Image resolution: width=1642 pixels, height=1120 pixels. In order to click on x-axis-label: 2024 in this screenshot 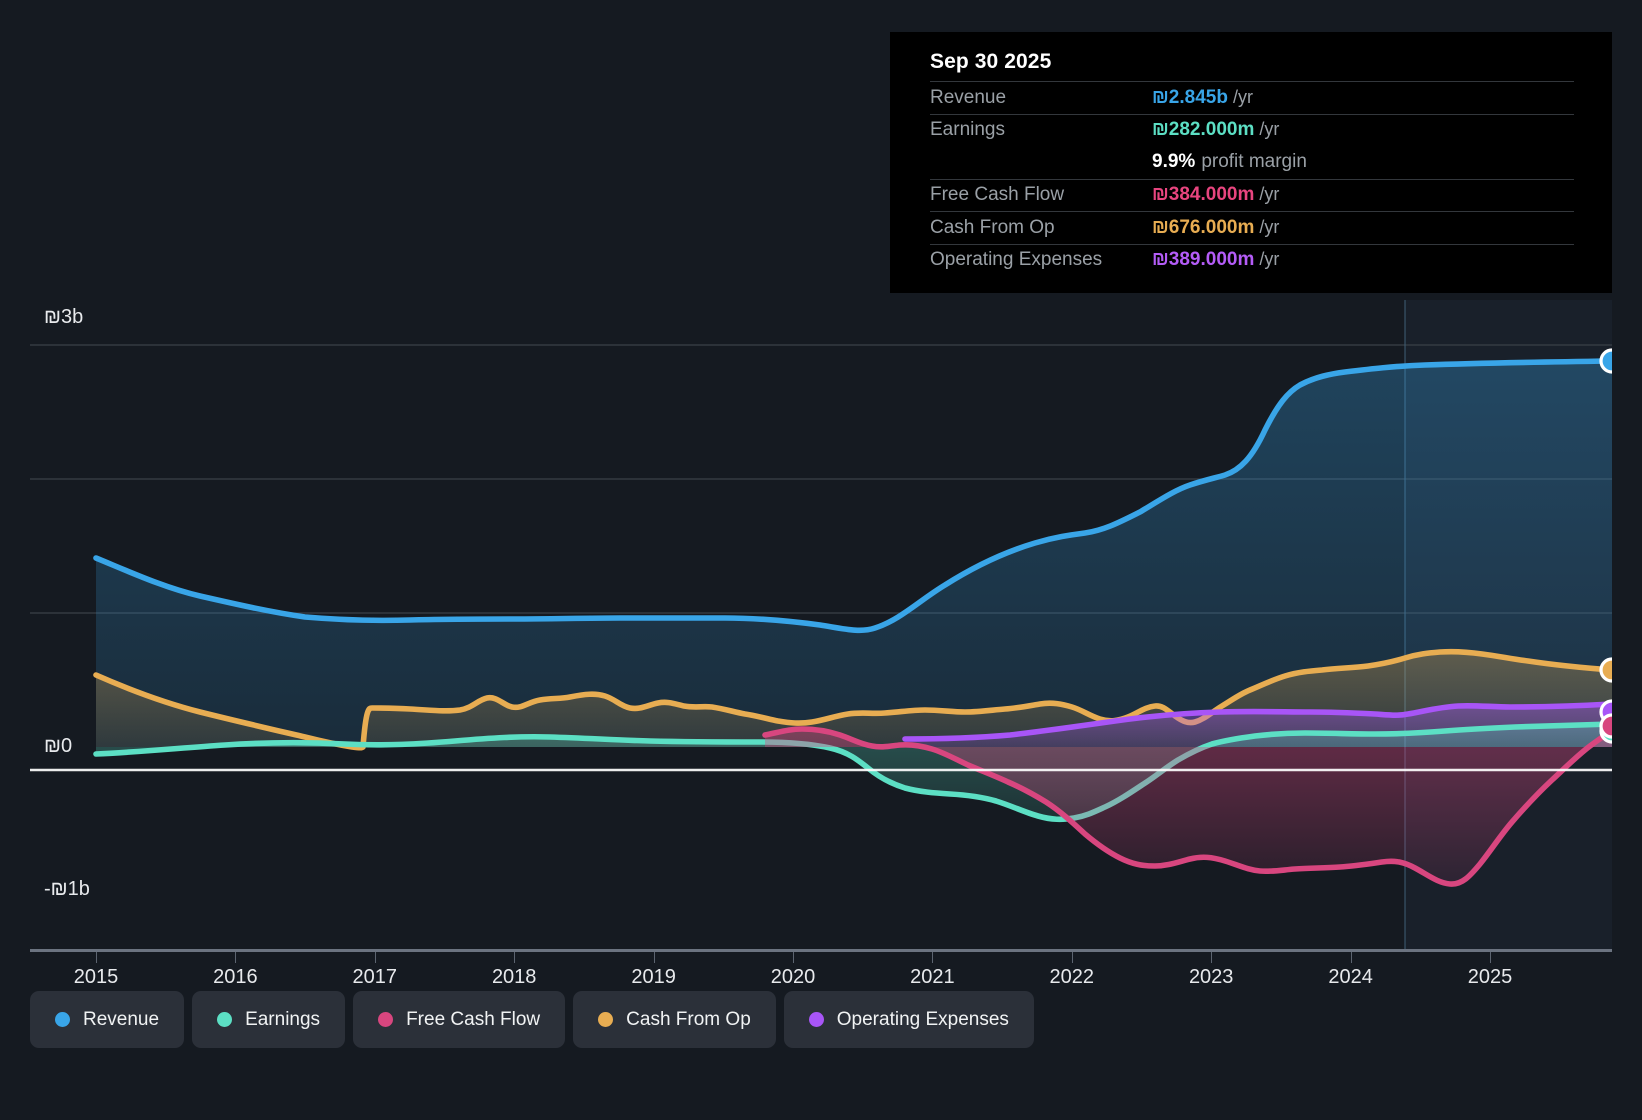, I will do `click(1350, 977)`.